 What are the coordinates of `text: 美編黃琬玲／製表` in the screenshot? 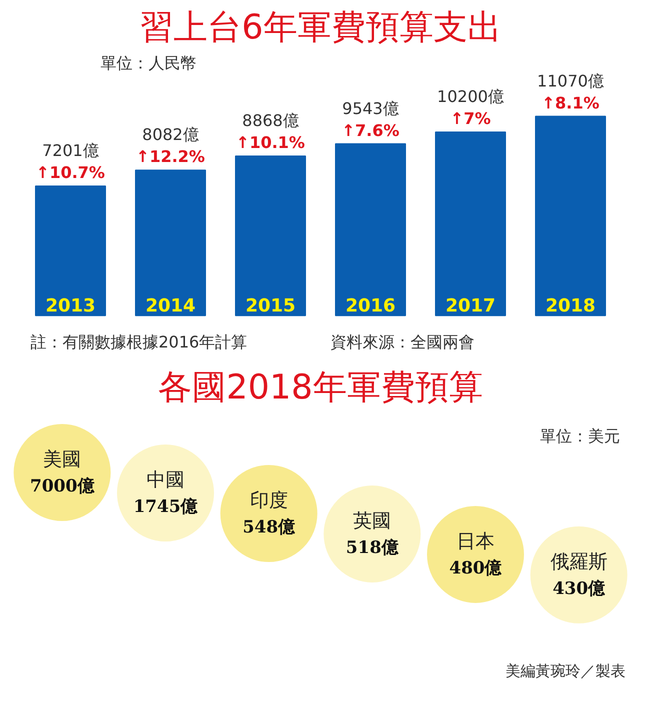 It's located at (565, 671).